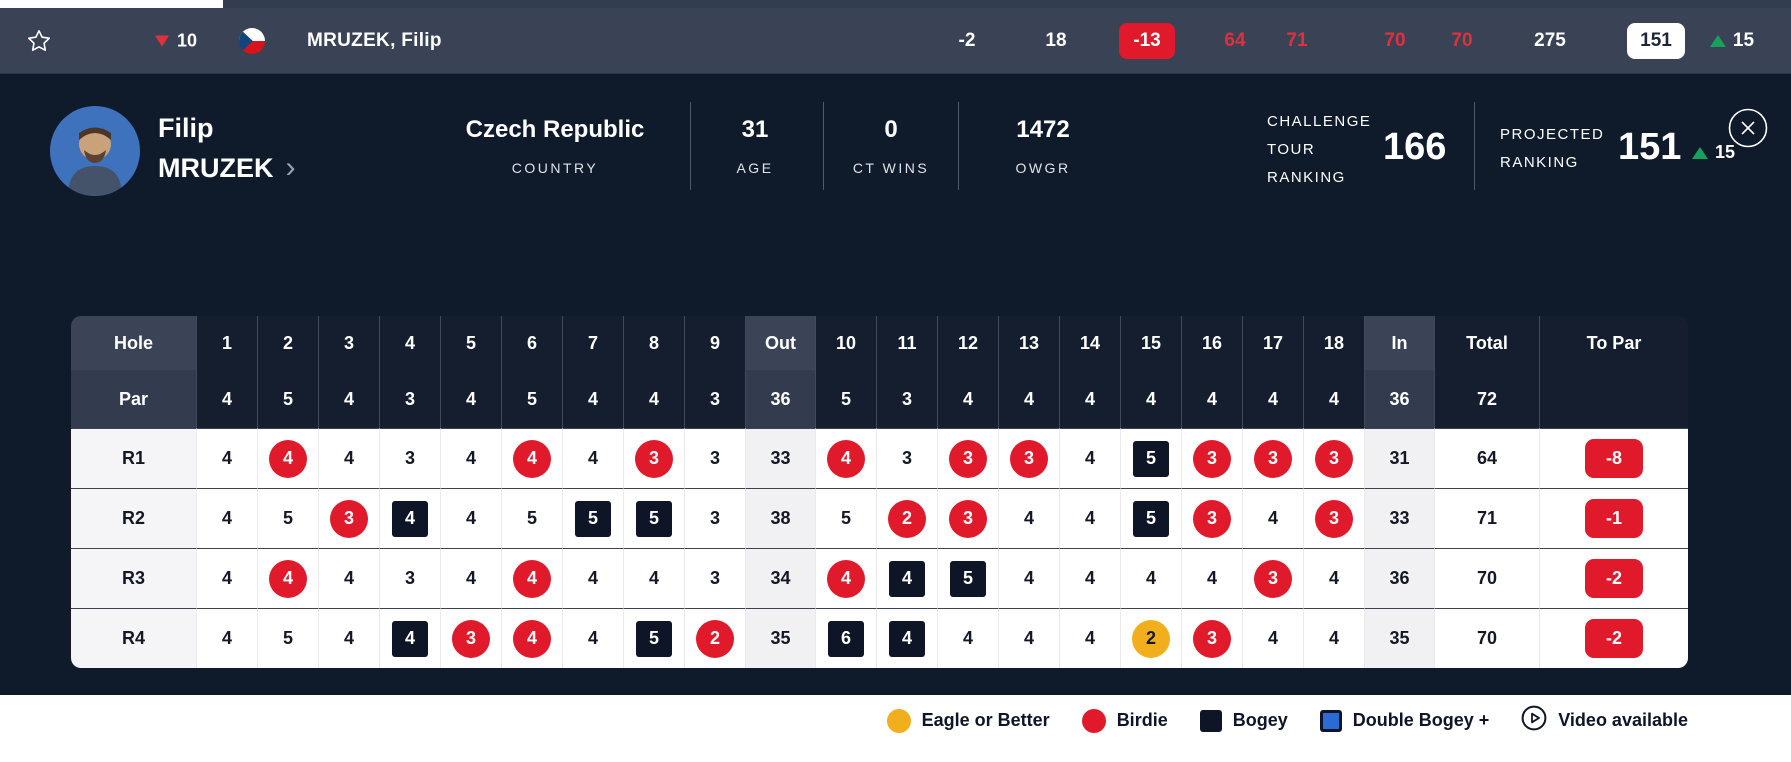 Image resolution: width=1791 pixels, height=762 pixels. I want to click on round-4-score: 70, so click(1462, 40).